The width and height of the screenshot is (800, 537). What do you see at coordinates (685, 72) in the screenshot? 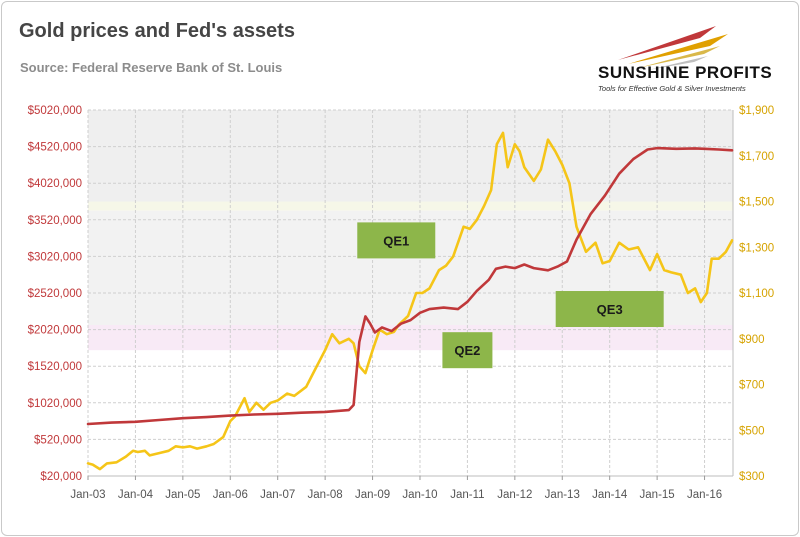
I see `logo-name: SUNSHINE PROFITS` at bounding box center [685, 72].